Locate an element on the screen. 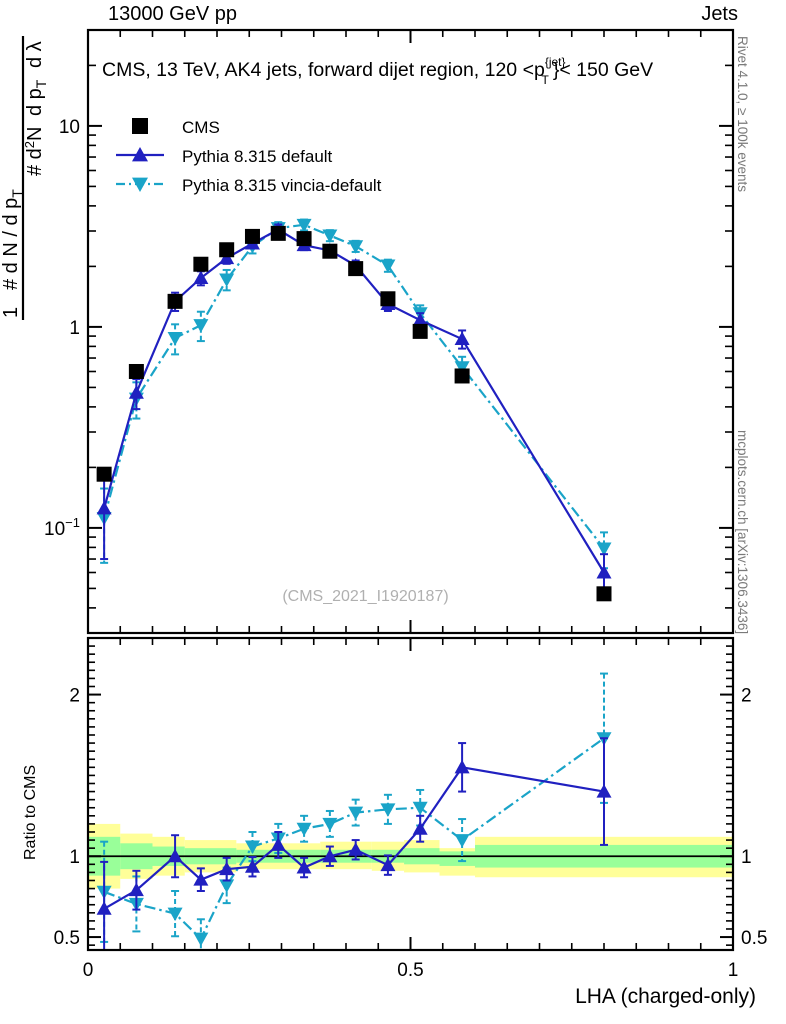 This screenshot has width=786, height=1024. watermark-label: (CMS_2021_I1920187) is located at coordinates (365, 596).